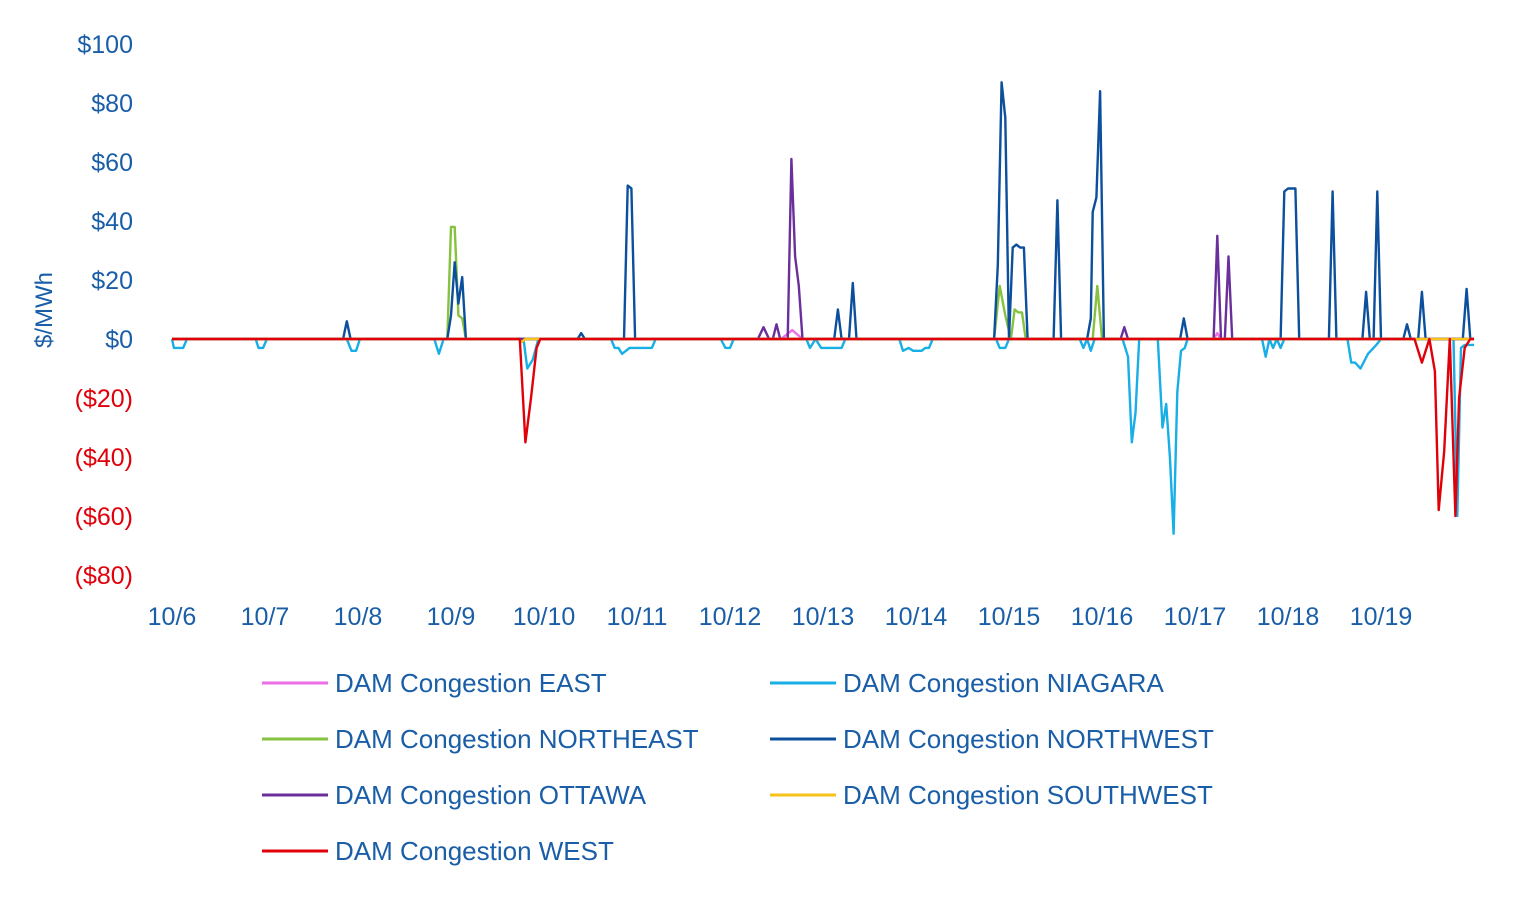 Image resolution: width=1537 pixels, height=897 pixels. I want to click on y-tick-label: $20, so click(112, 281).